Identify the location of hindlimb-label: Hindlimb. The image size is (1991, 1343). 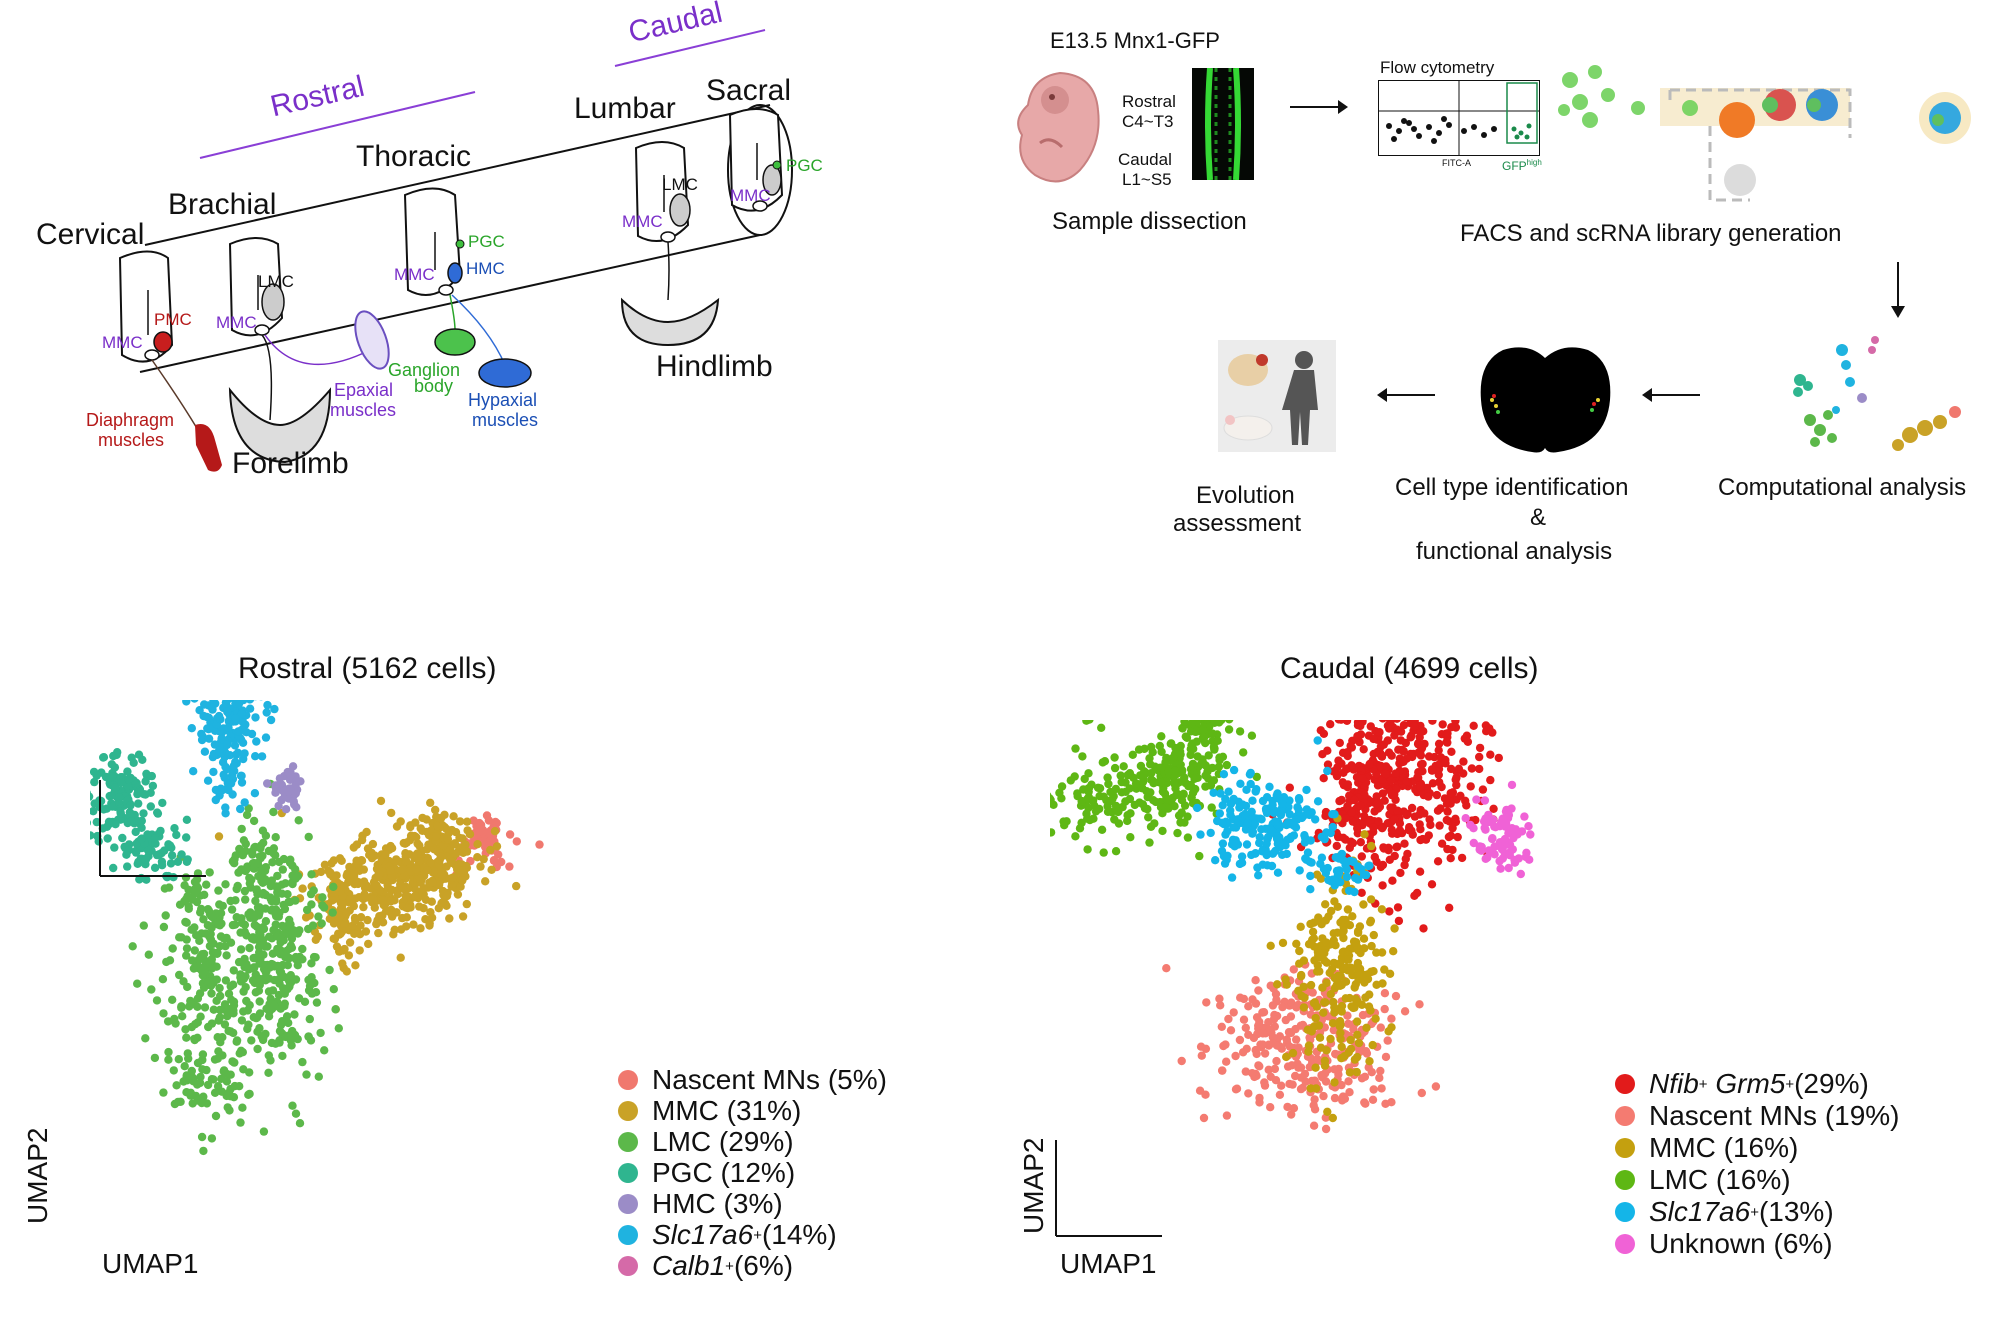
(714, 366).